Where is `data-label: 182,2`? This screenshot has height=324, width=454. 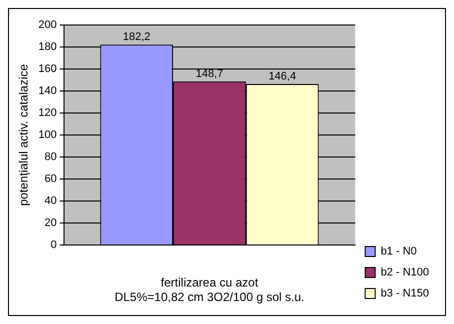 data-label: 182,2 is located at coordinates (136, 37).